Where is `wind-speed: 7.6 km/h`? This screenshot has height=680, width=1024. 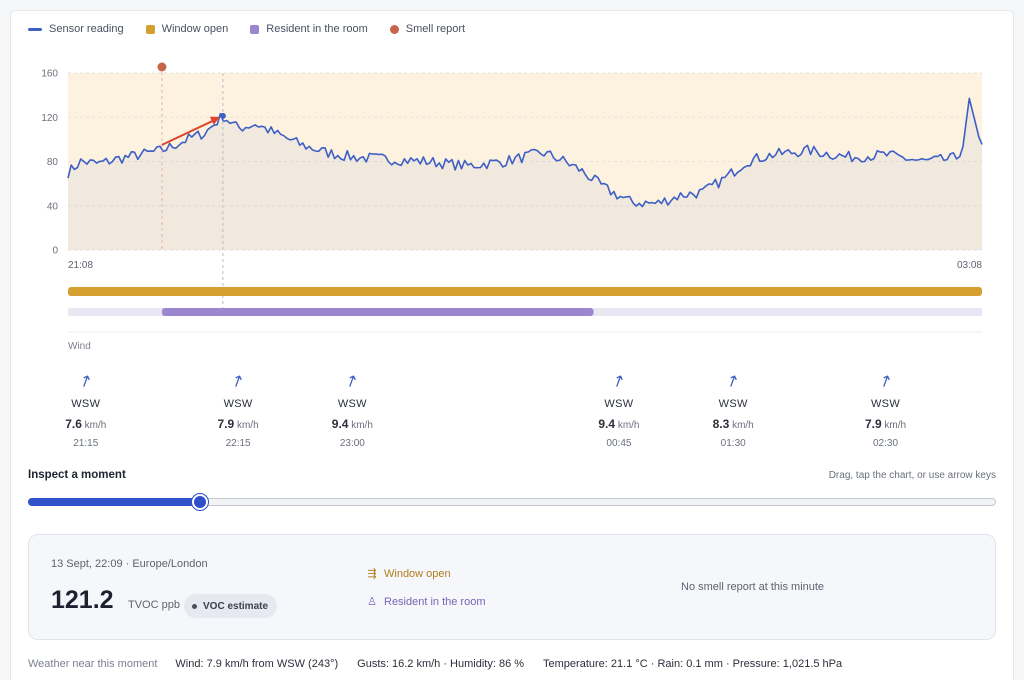
wind-speed: 7.6 km/h is located at coordinates (86, 424).